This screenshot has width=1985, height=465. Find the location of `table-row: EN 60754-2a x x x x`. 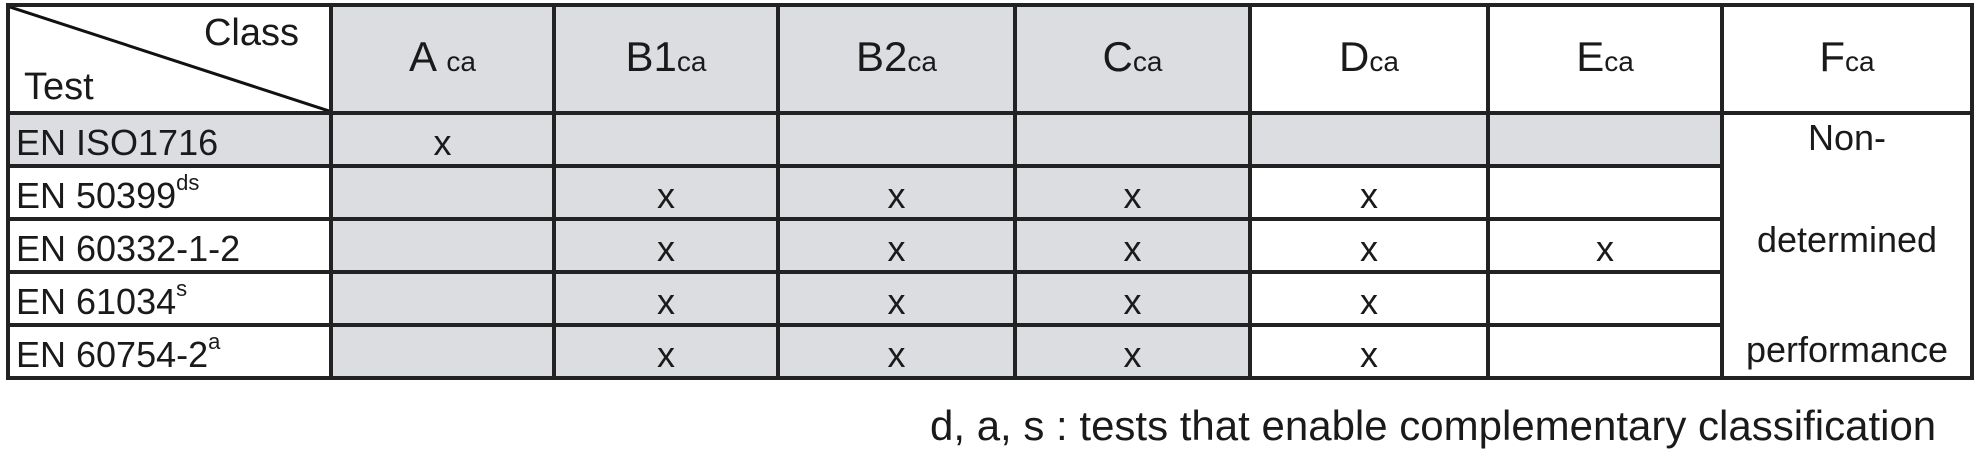

table-row: EN 60754-2a x x x x is located at coordinates (989, 351).